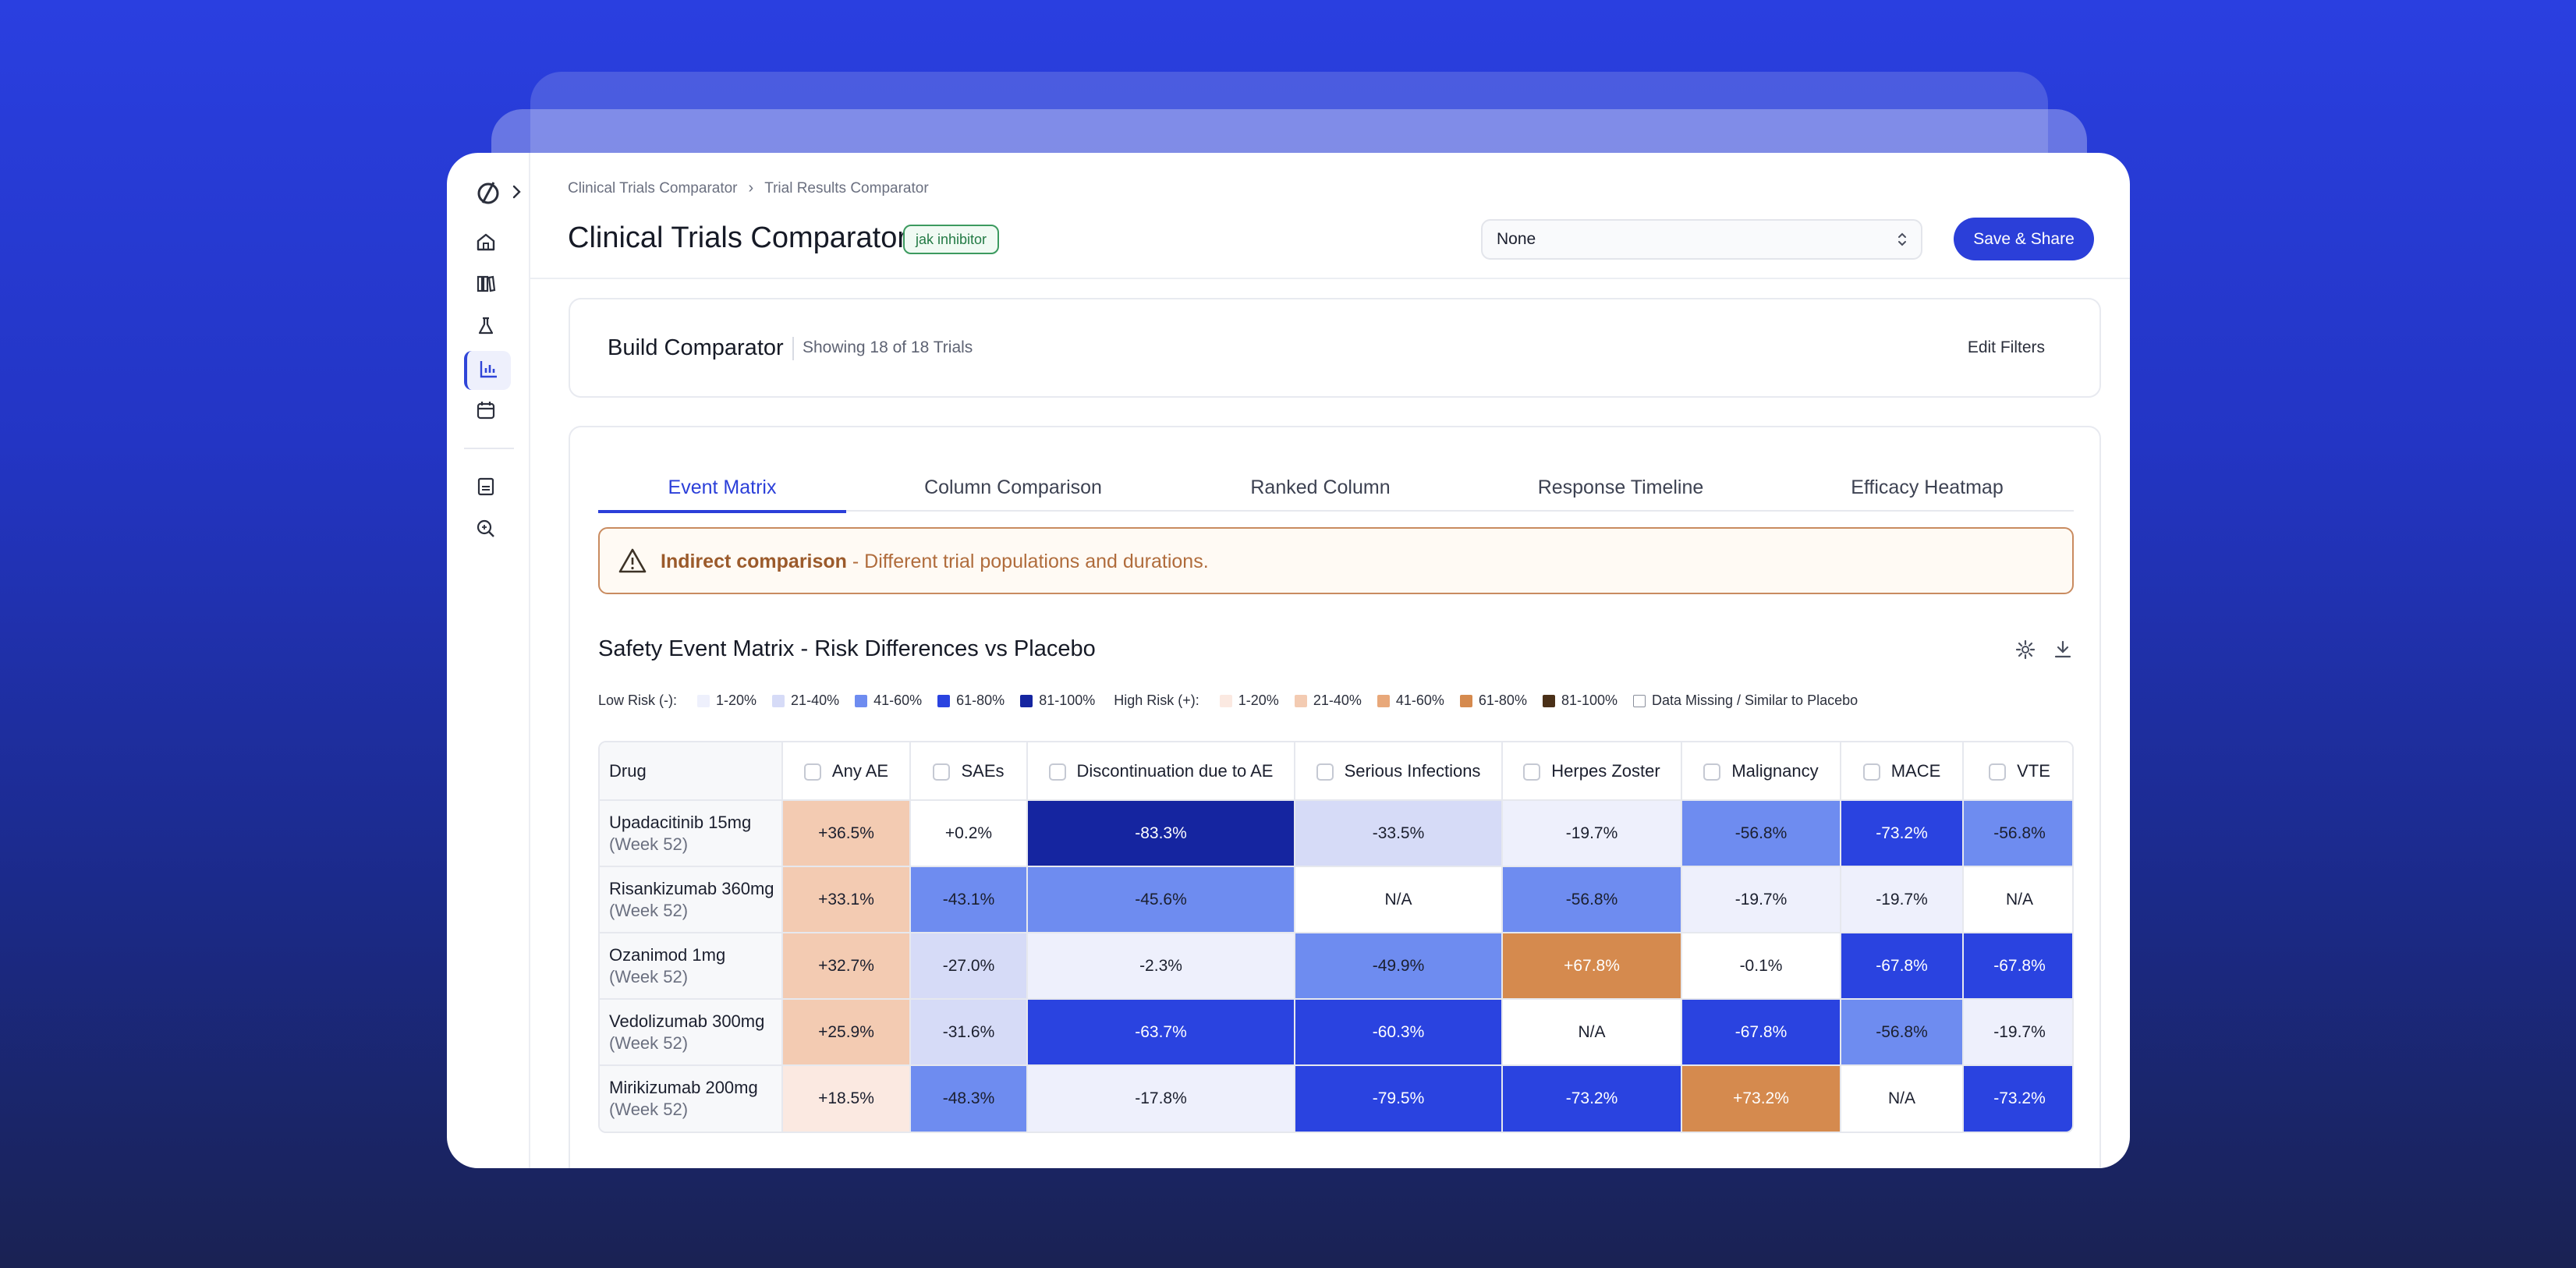  Describe the element at coordinates (847, 1032) in the screenshot. I see `risk-cell: +25.9%` at that location.